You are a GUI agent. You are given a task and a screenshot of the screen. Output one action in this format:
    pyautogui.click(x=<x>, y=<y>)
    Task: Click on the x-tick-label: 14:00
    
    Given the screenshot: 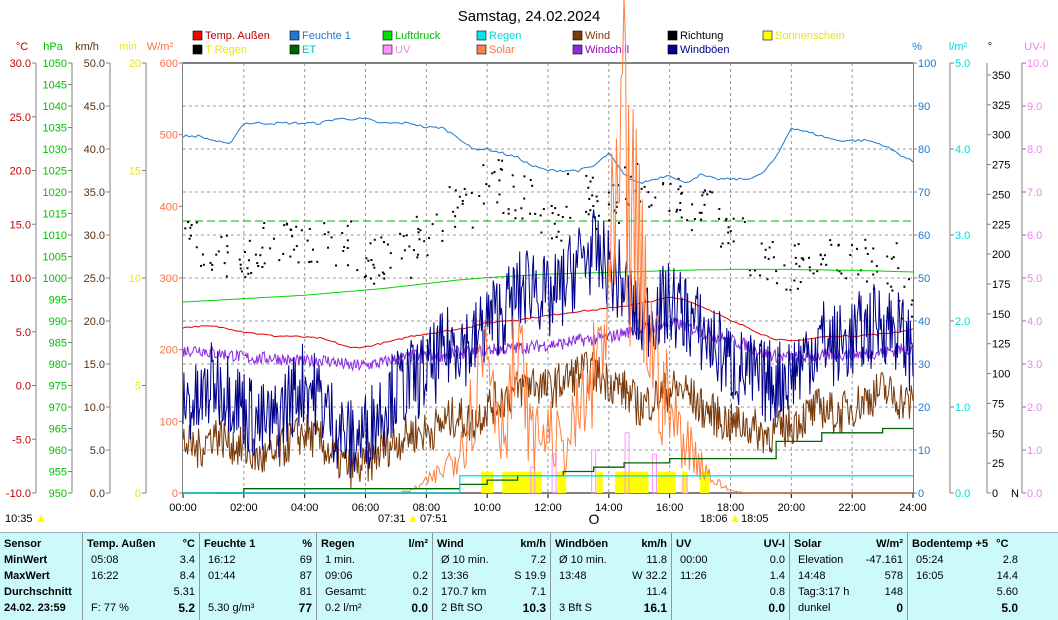 What is the action you would take?
    pyautogui.click(x=609, y=508)
    